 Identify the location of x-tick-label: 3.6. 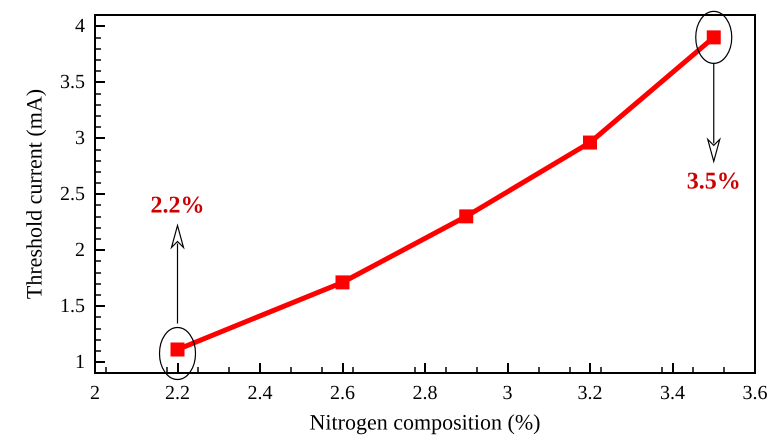
(755, 393).